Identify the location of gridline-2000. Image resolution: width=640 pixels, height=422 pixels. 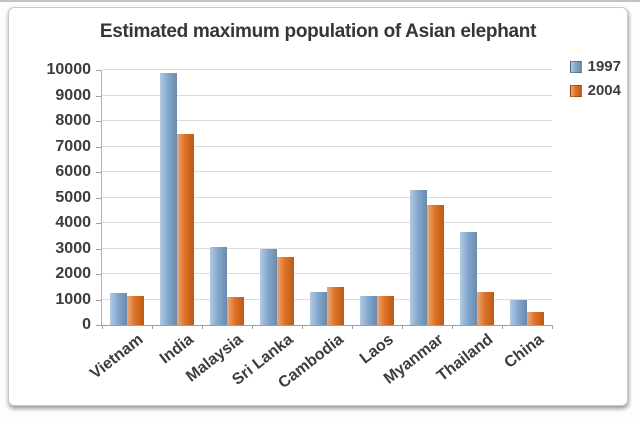
(327, 273).